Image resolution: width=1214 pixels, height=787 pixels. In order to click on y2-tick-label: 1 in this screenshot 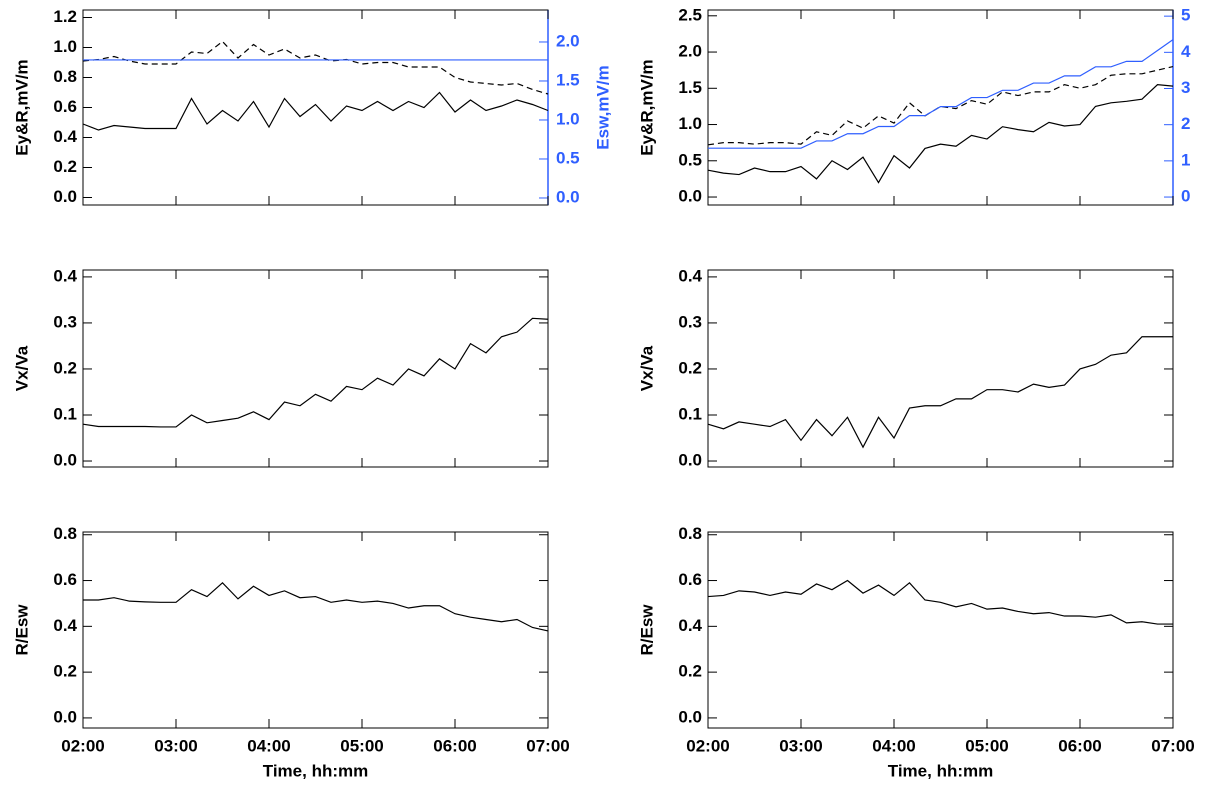, I will do `click(1185, 159)`.